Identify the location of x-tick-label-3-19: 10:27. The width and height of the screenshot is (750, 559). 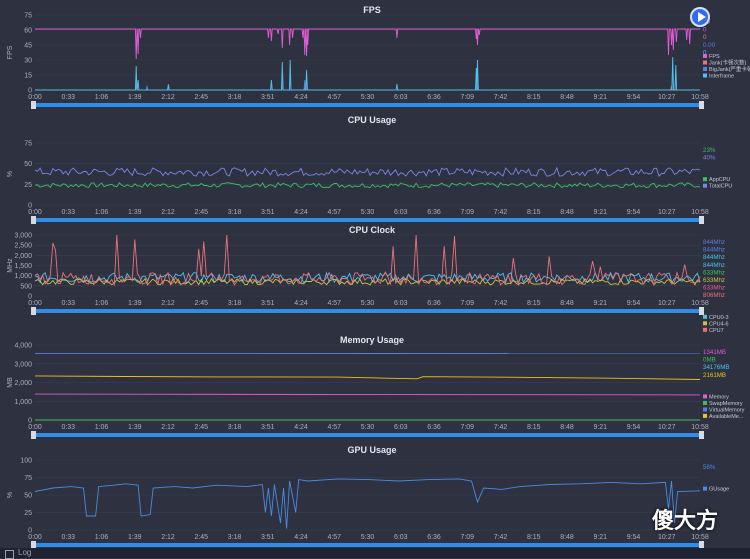
(667, 427).